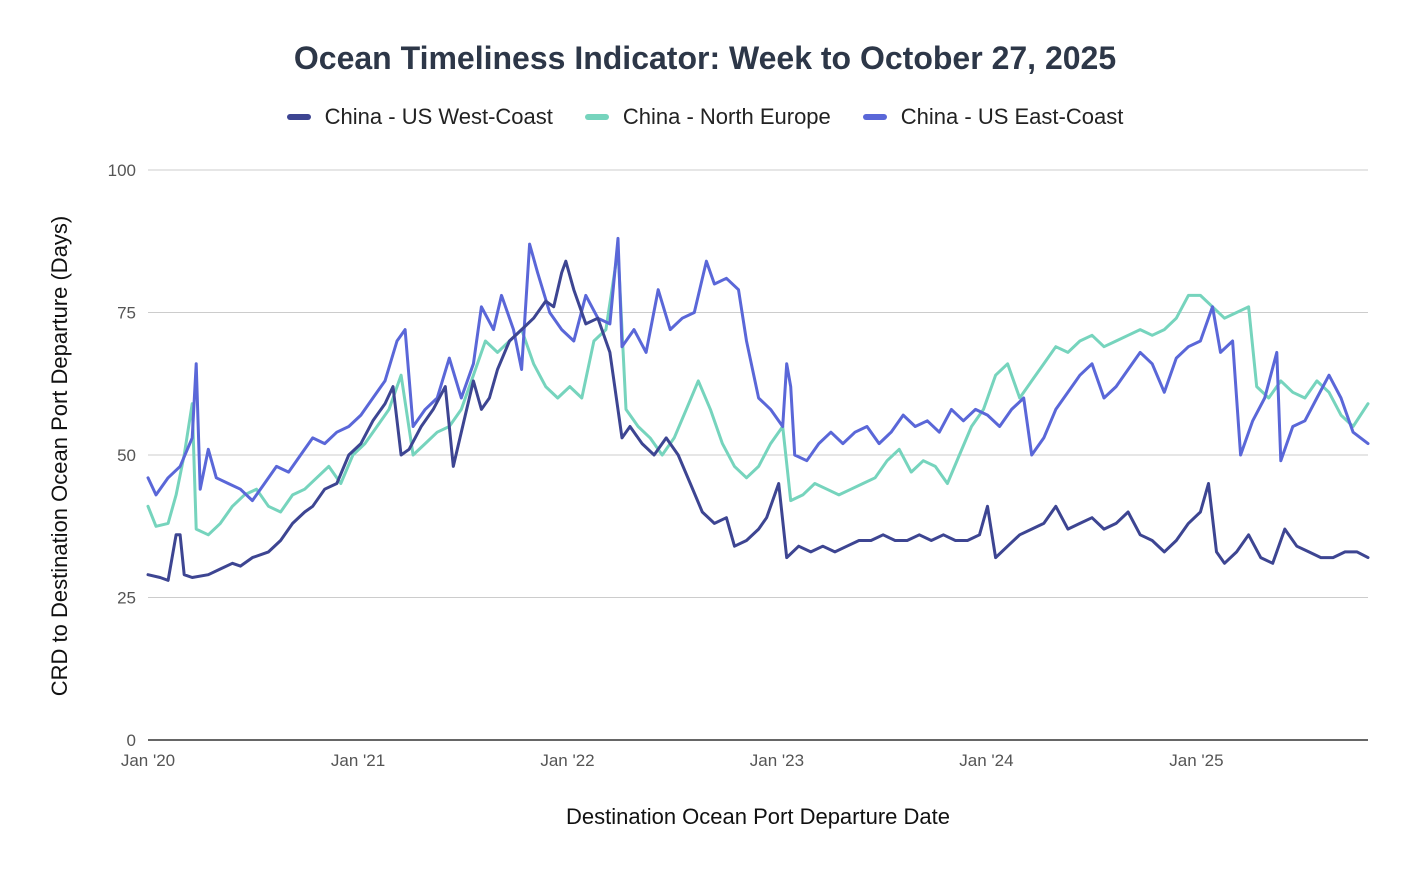 This screenshot has width=1410, height=872. Describe the element at coordinates (126, 455) in the screenshot. I see `y-tick-label: 50` at that location.